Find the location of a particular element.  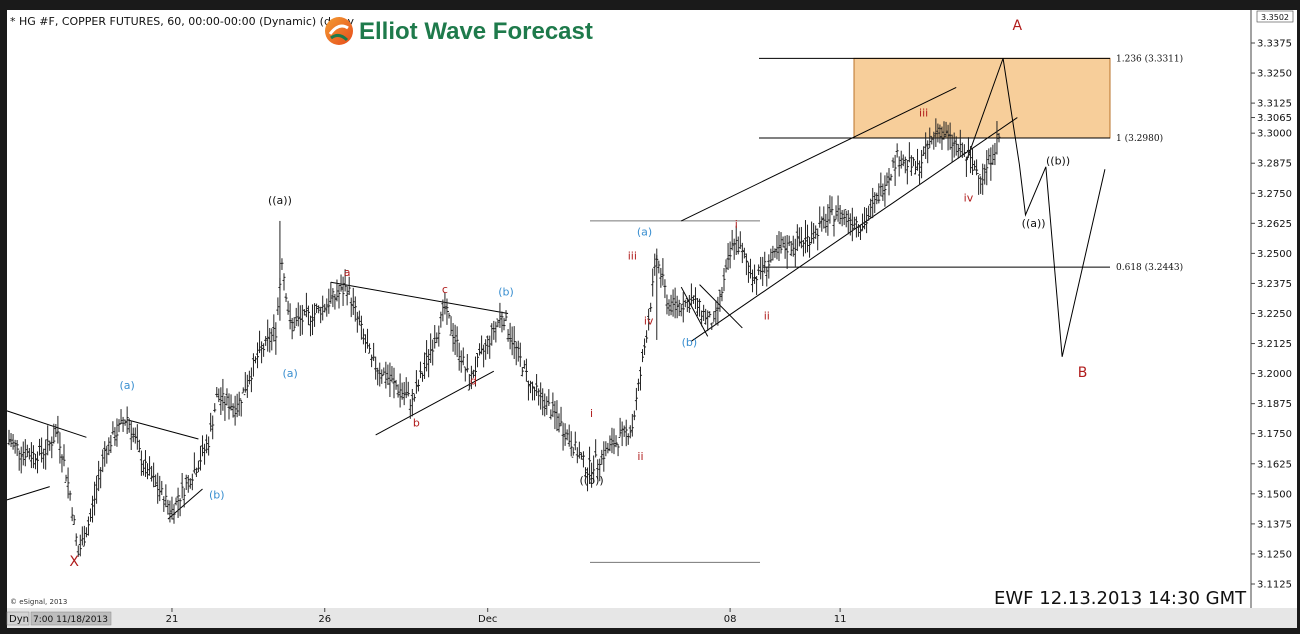

y-tick-label: 3.1250 is located at coordinates (1274, 554).